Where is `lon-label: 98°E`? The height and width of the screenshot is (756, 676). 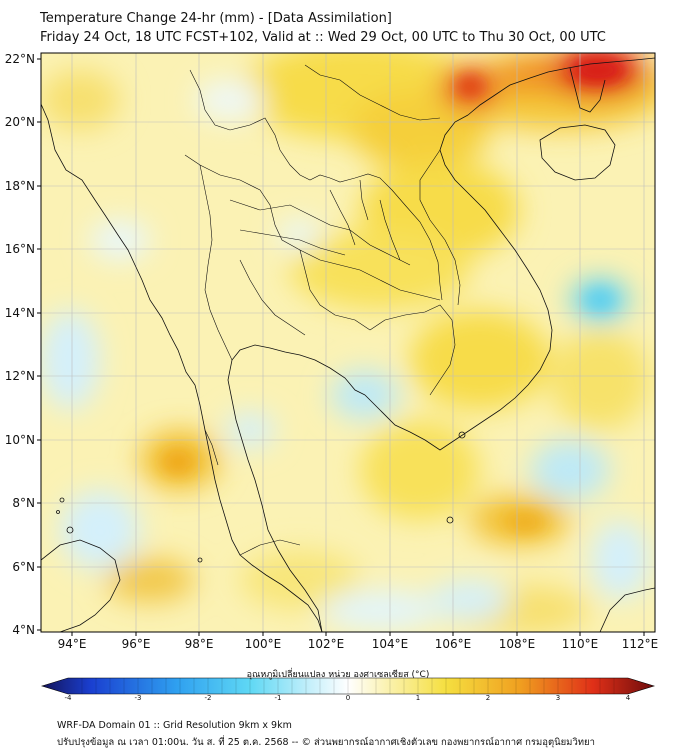 lon-label: 98°E is located at coordinates (199, 644).